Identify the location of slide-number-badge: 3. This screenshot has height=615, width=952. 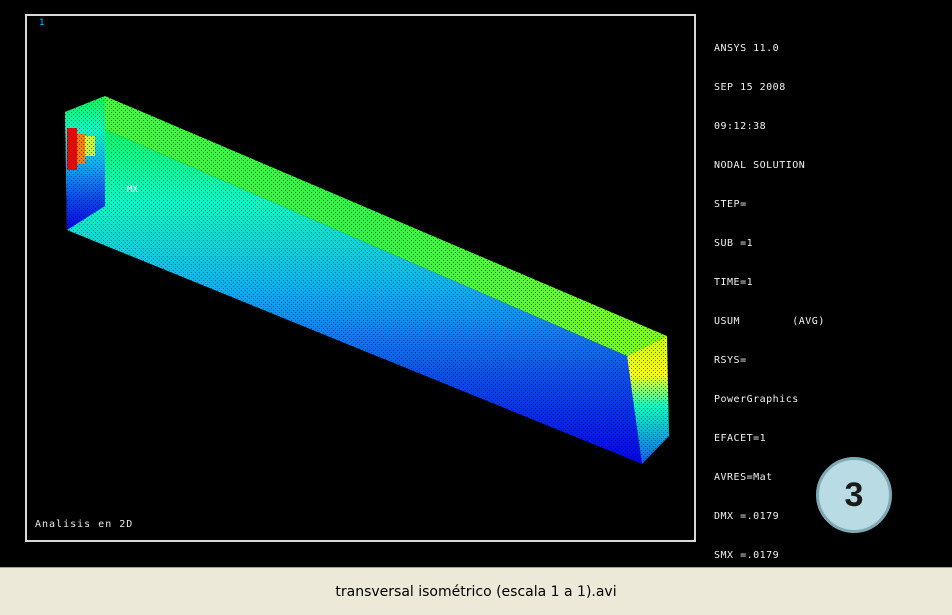
(854, 495).